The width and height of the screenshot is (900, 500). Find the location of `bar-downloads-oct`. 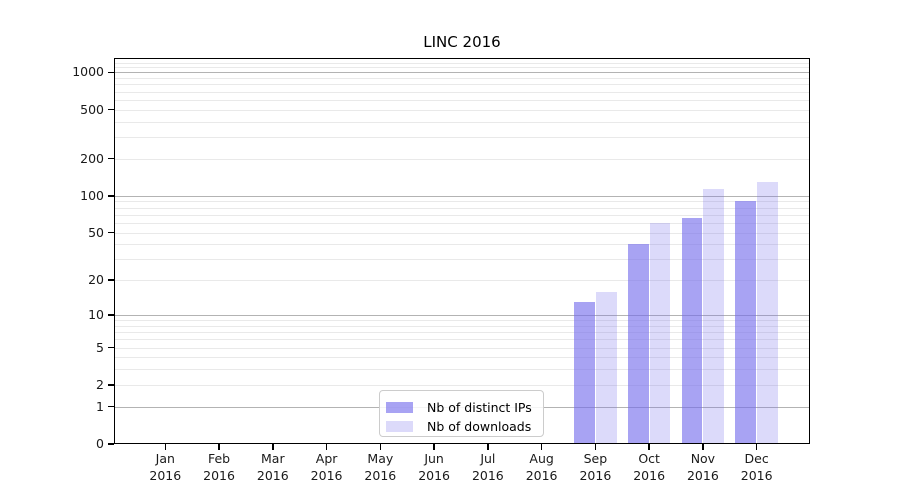

bar-downloads-oct is located at coordinates (660, 333).